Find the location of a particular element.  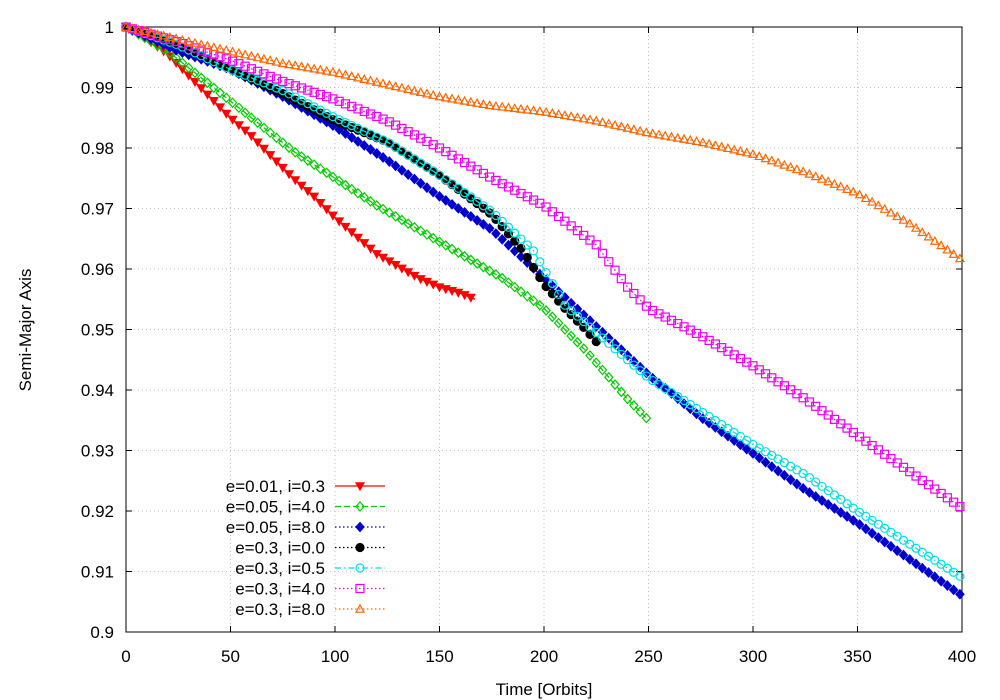

y-axis-title: Semi-Major Axis is located at coordinates (25, 330).